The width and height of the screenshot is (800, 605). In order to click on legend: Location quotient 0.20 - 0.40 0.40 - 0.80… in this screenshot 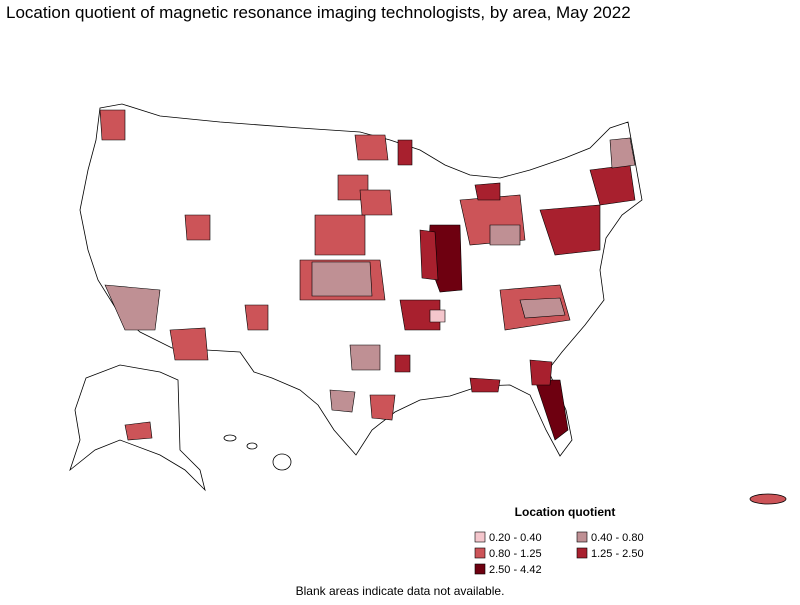, I will do `click(559, 540)`.